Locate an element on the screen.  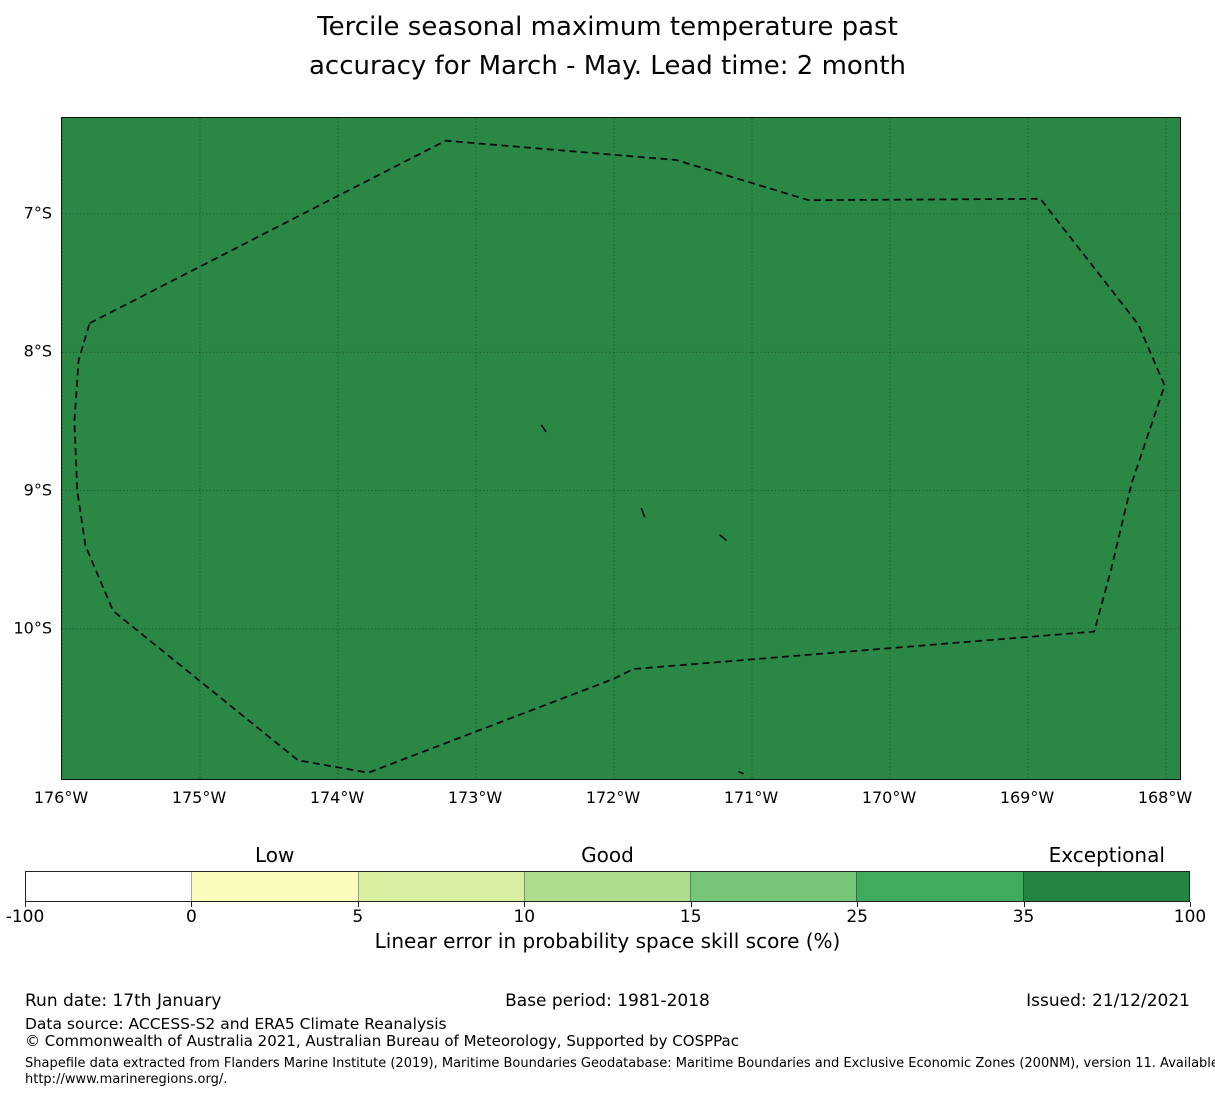
colorbar is located at coordinates (607, 886).